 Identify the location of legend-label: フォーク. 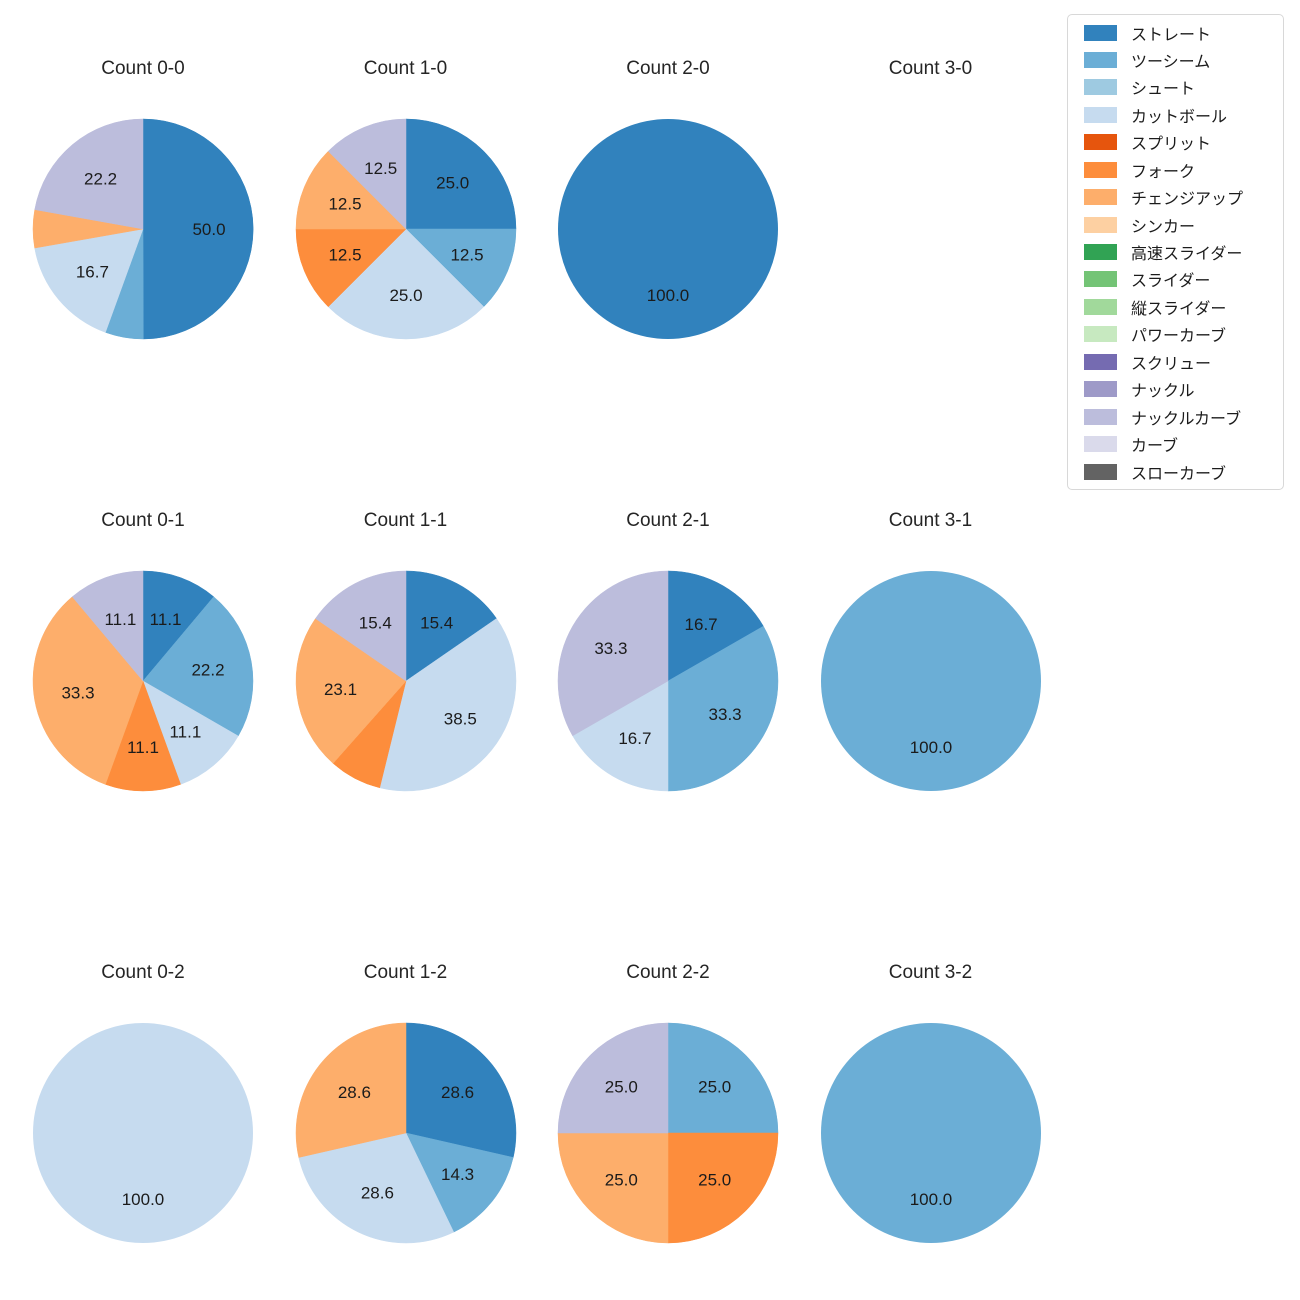
(1163, 172).